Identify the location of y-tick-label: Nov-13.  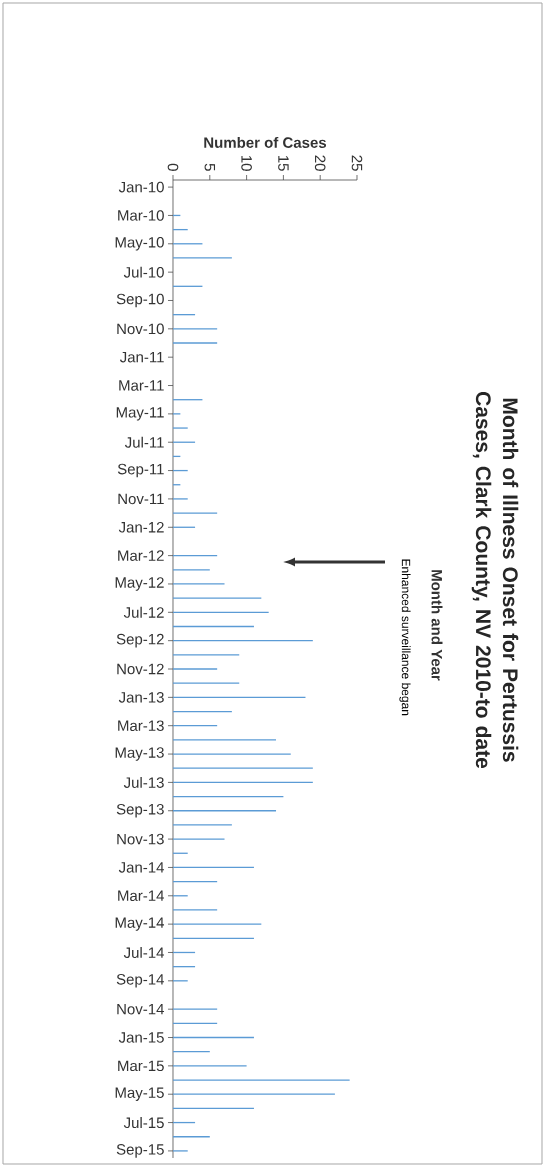
(140, 839).